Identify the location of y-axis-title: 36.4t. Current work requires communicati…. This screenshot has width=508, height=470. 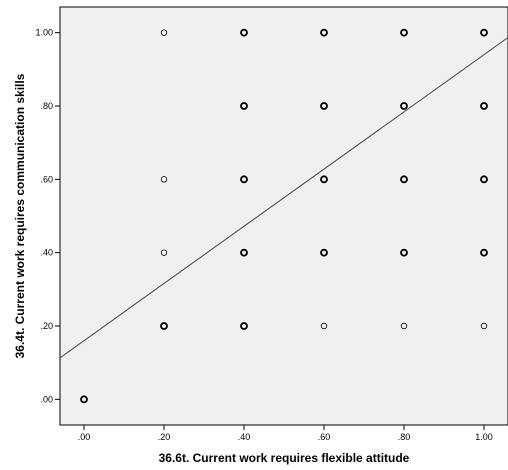
(20, 215).